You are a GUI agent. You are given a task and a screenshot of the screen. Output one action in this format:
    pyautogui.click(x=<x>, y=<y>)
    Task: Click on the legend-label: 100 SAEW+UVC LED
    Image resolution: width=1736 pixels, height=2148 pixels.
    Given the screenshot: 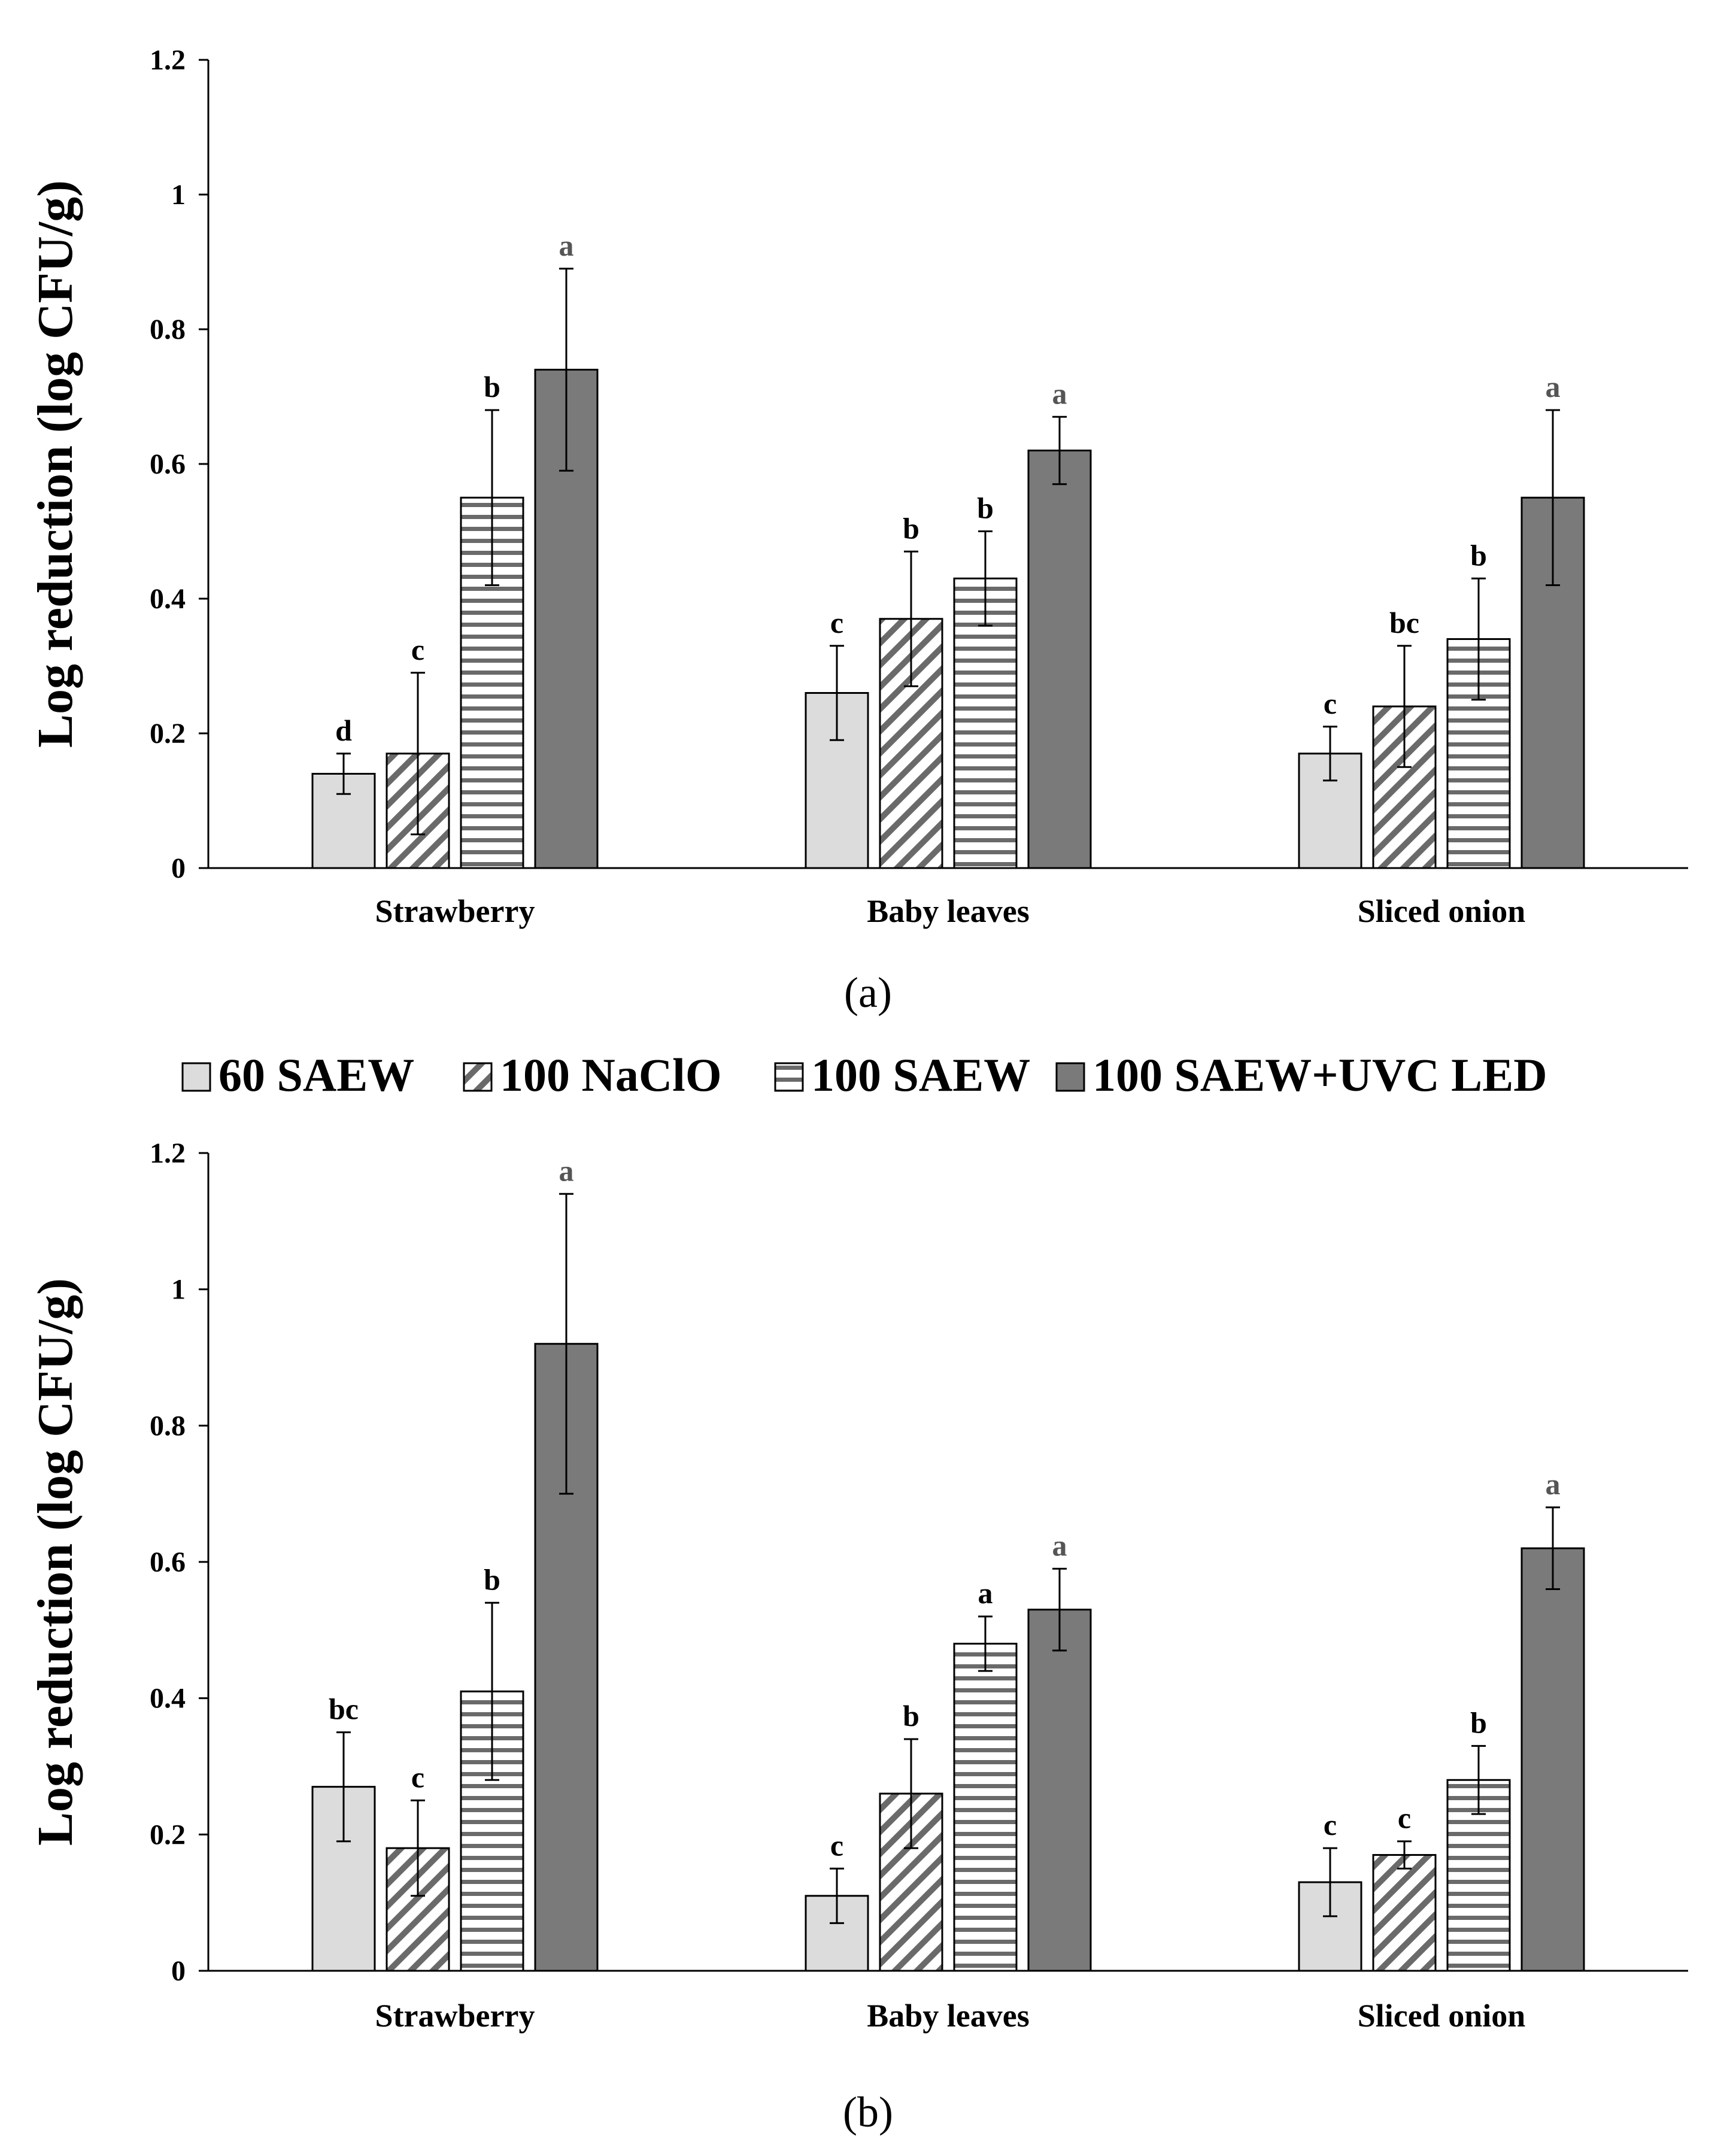 What is the action you would take?
    pyautogui.click(x=1319, y=1075)
    